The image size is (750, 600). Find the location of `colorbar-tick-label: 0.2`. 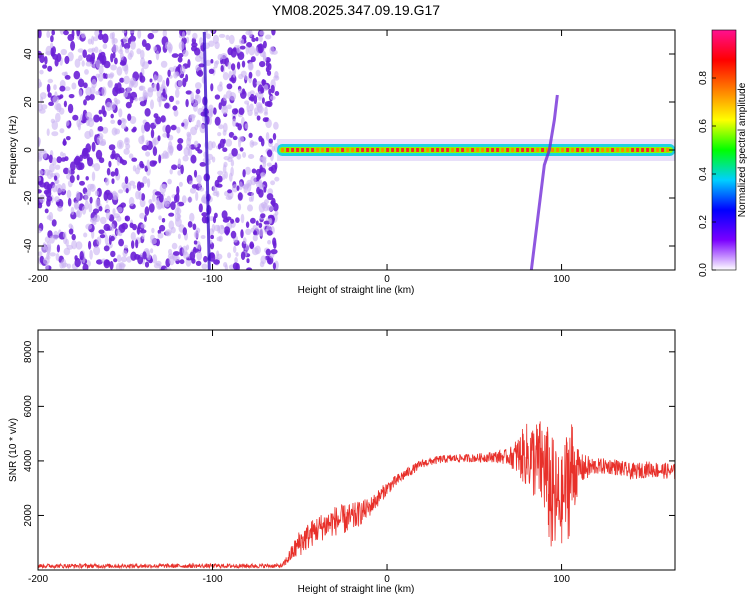

colorbar-tick-label: 0.2 is located at coordinates (703, 222).